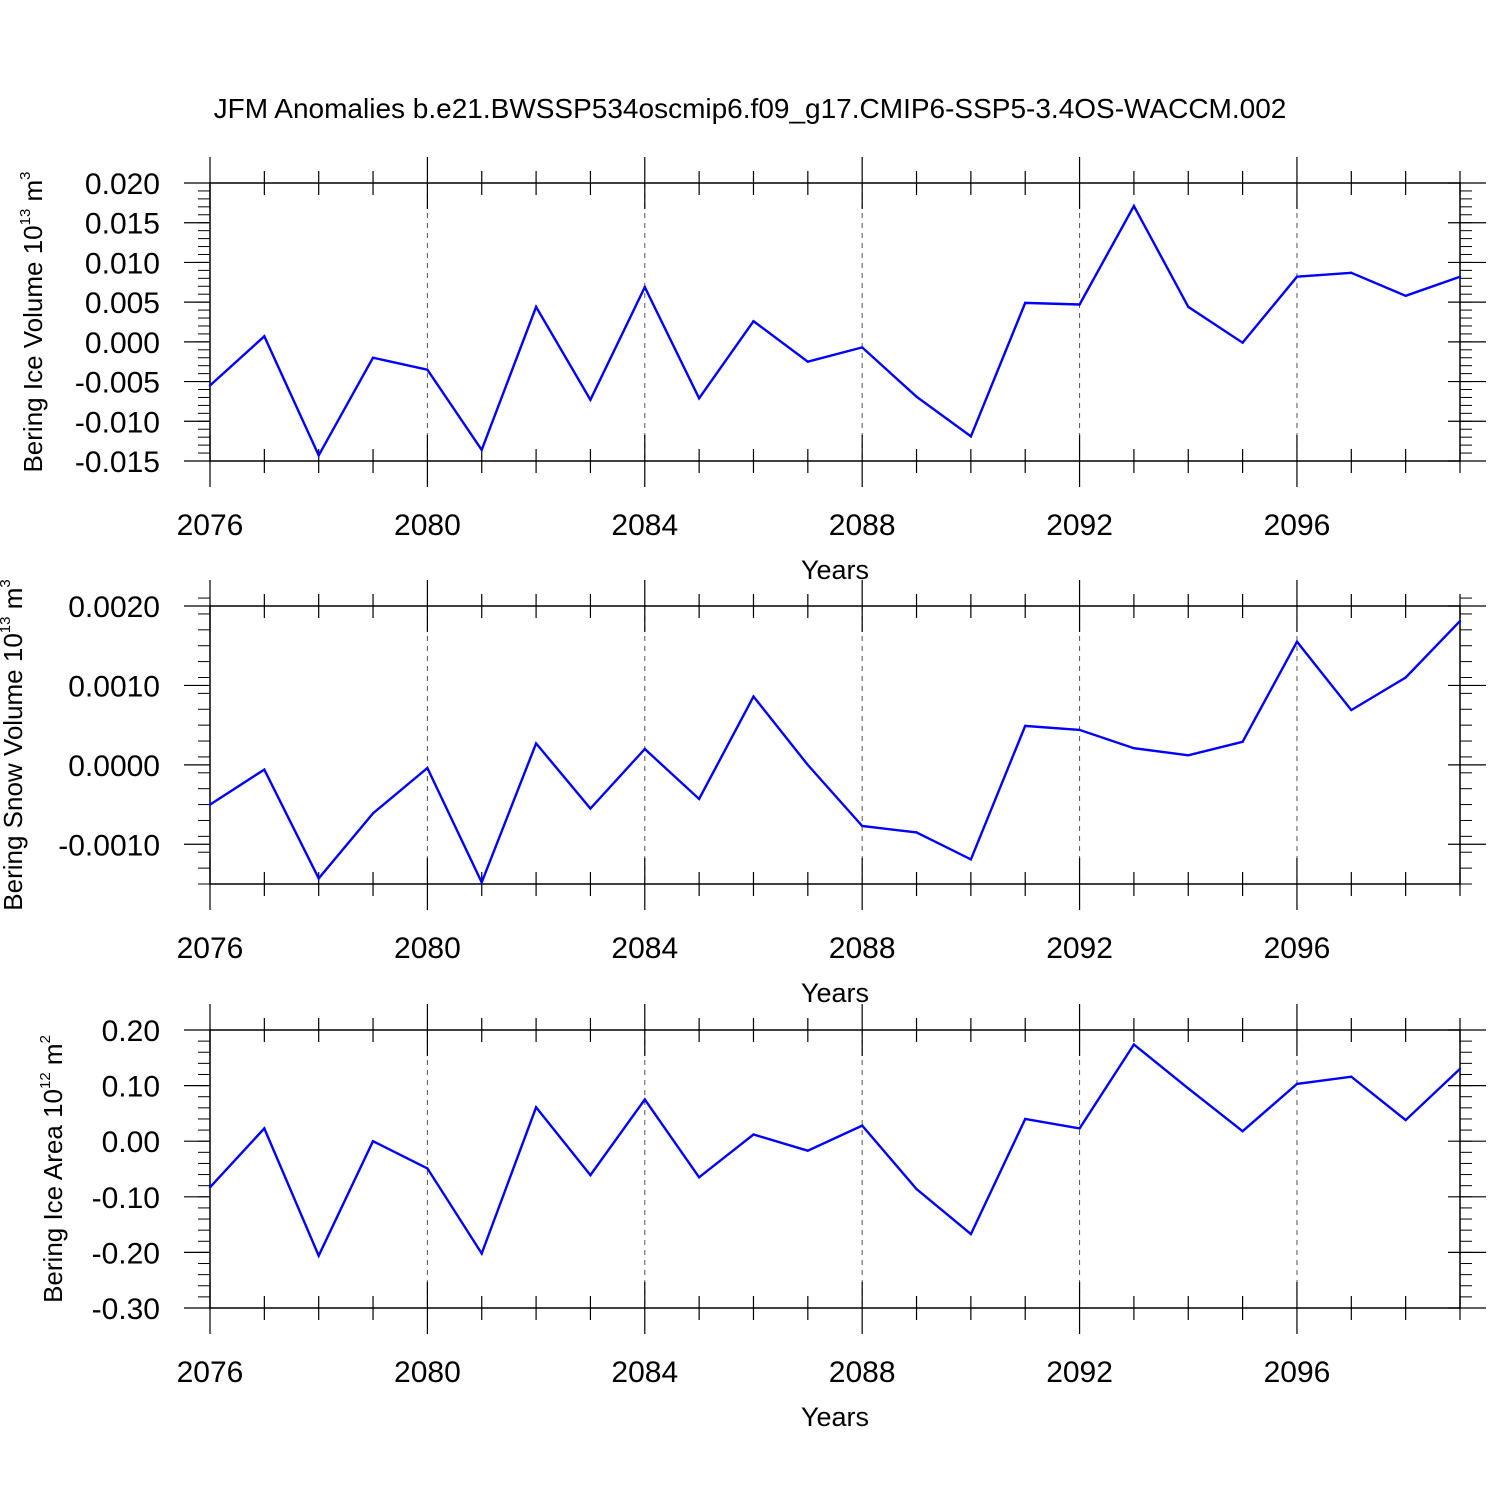  Describe the element at coordinates (122, 263) in the screenshot. I see `y-tick-label: 0.010` at that location.